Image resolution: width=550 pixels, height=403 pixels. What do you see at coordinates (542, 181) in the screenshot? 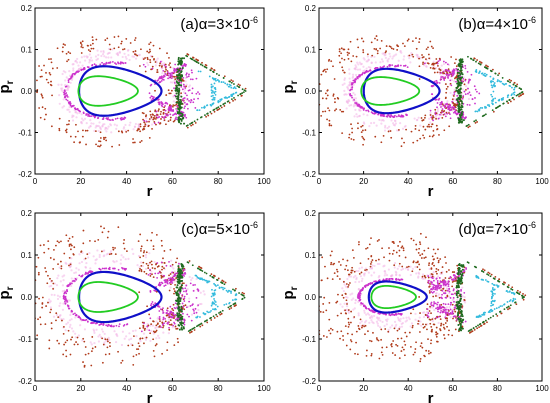
I see `x-tick-label: 100` at bounding box center [542, 181].